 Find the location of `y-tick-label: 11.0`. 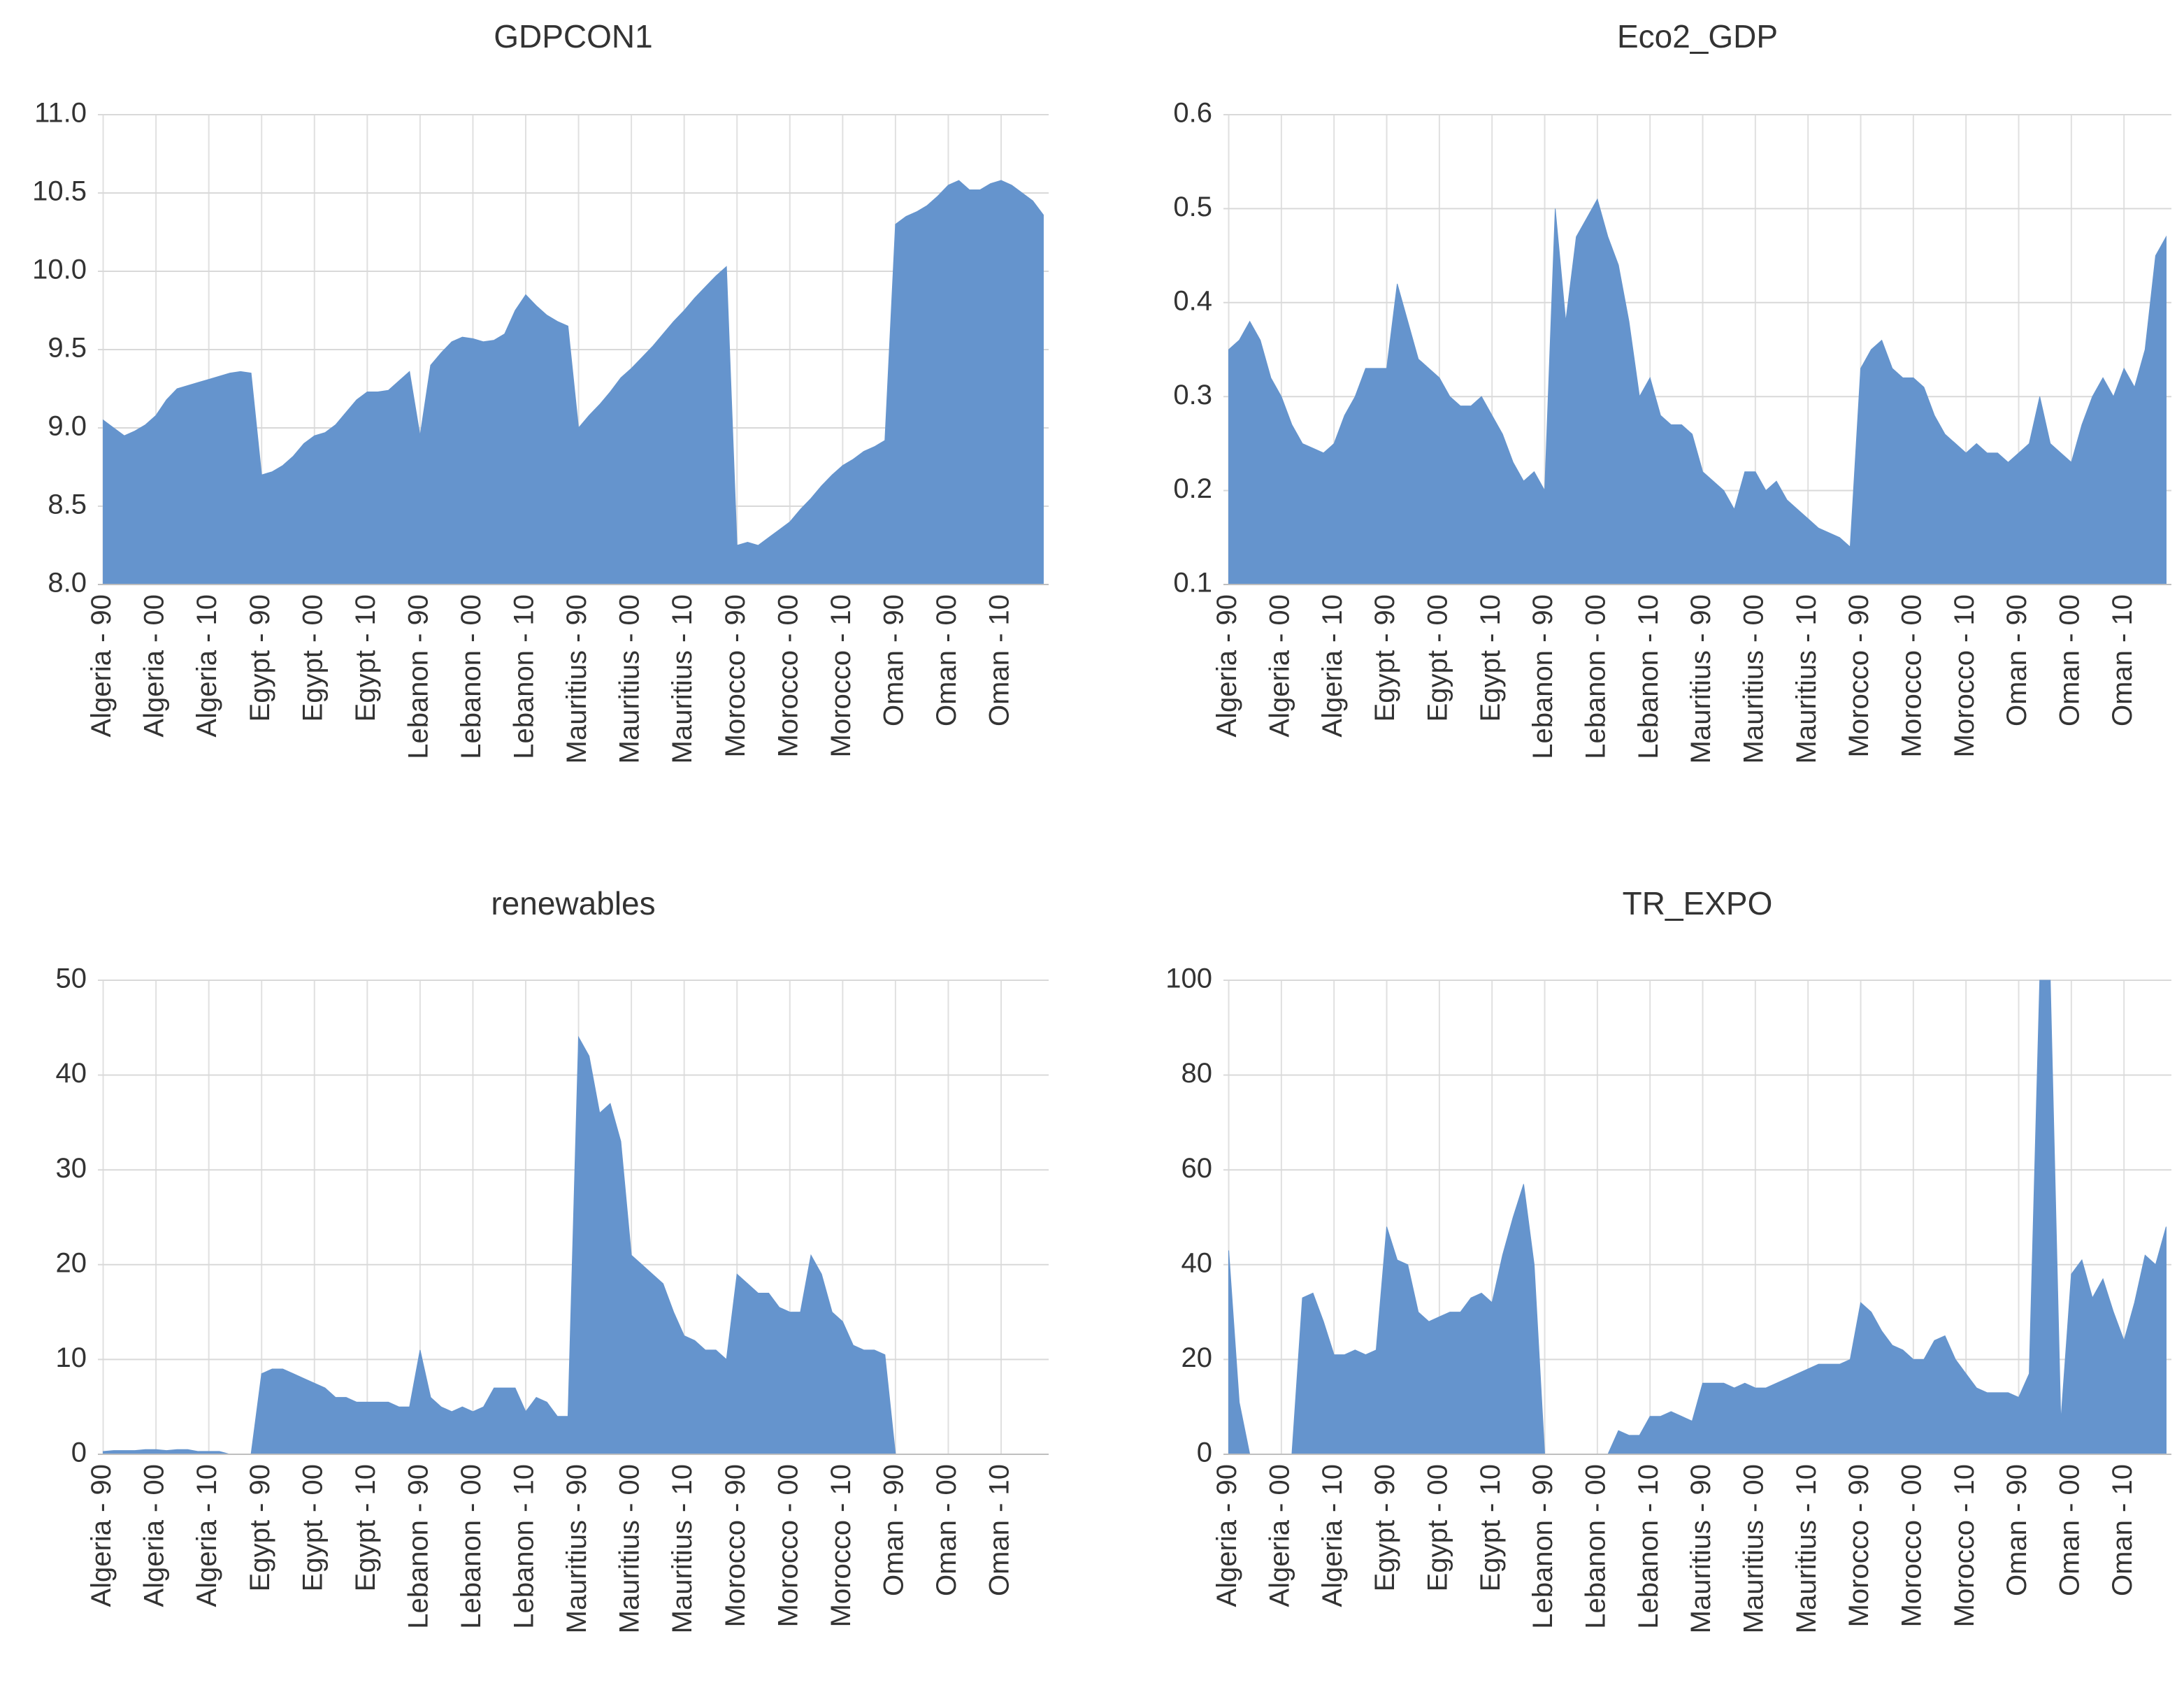

y-tick-label: 11.0 is located at coordinates (60, 113).